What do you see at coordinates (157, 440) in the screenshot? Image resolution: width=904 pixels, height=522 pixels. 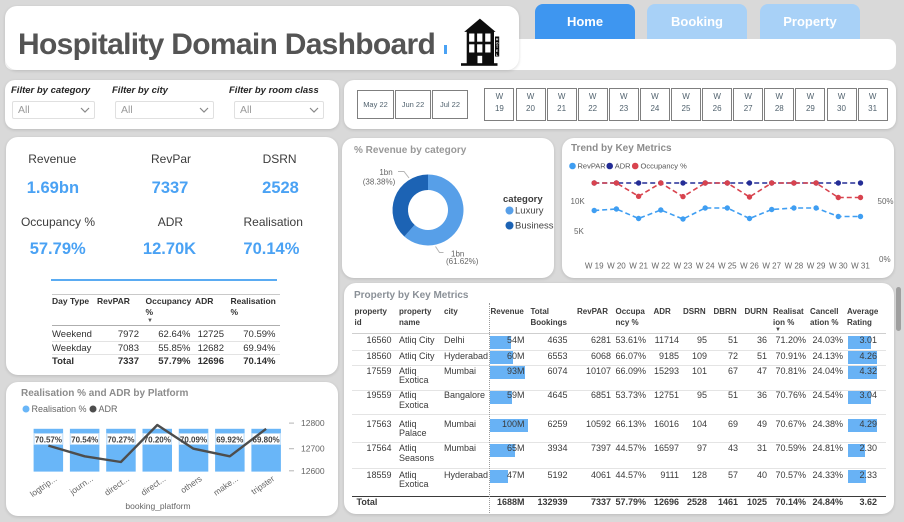 I see `svg-text: 70.20%` at bounding box center [157, 440].